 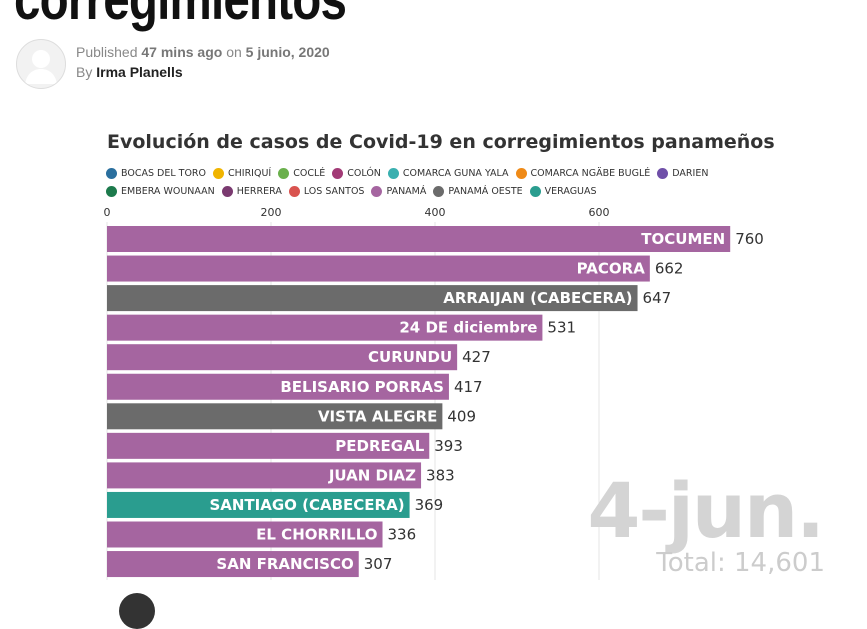 What do you see at coordinates (287, 52) in the screenshot?
I see `published-date: 5 junio, 2020` at bounding box center [287, 52].